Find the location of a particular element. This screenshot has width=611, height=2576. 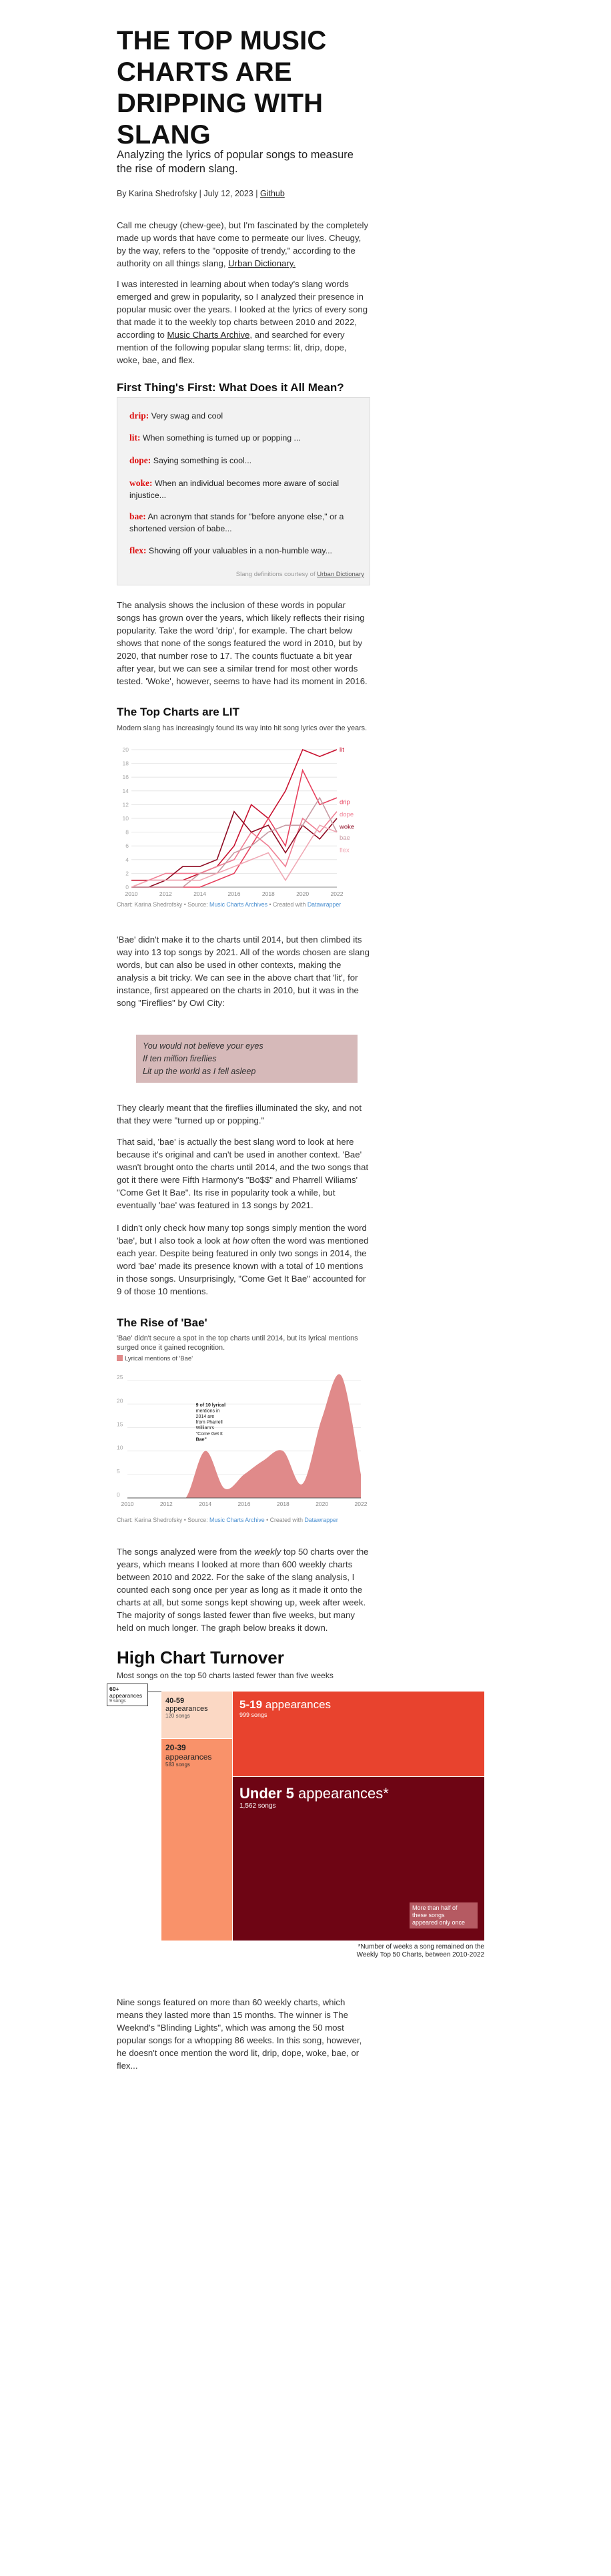

urban-dictionary-credit-link: Urban Dictionary is located at coordinates (340, 574).